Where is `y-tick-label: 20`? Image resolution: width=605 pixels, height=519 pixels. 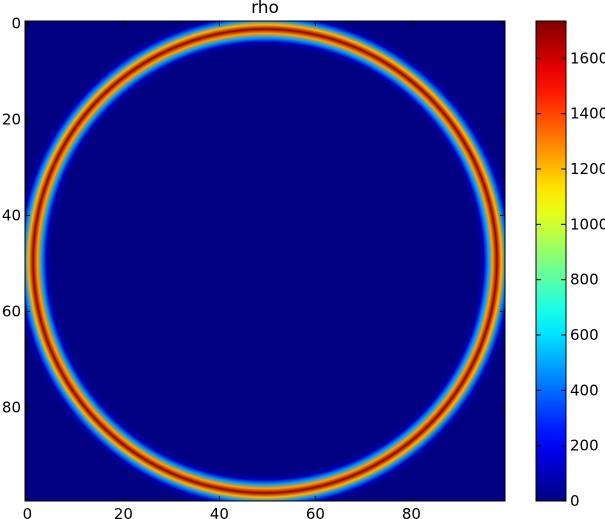
y-tick-label: 20 is located at coordinates (11, 119).